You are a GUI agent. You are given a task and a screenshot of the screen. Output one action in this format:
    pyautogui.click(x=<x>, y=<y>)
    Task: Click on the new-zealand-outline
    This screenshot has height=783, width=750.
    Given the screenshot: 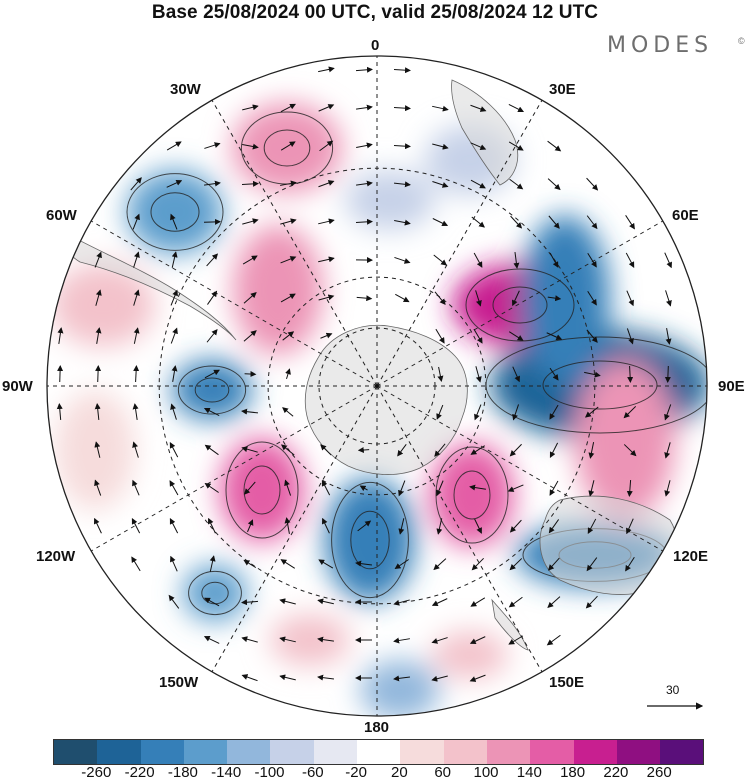 What is the action you would take?
    pyautogui.click(x=510, y=624)
    